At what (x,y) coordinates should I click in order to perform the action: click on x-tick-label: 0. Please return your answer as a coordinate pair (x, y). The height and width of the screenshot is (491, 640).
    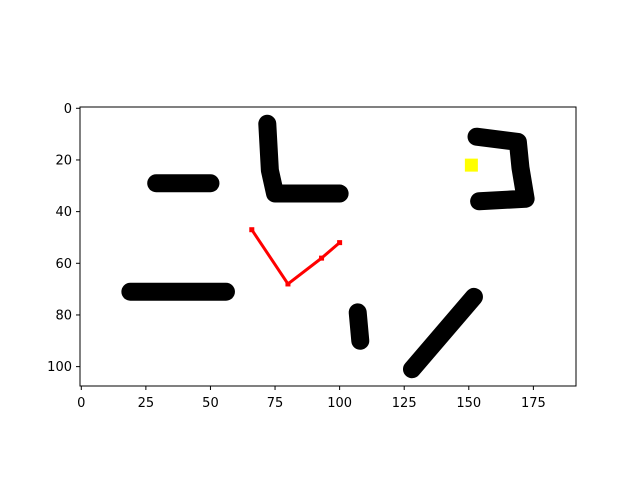
    Looking at the image, I should click on (81, 403).